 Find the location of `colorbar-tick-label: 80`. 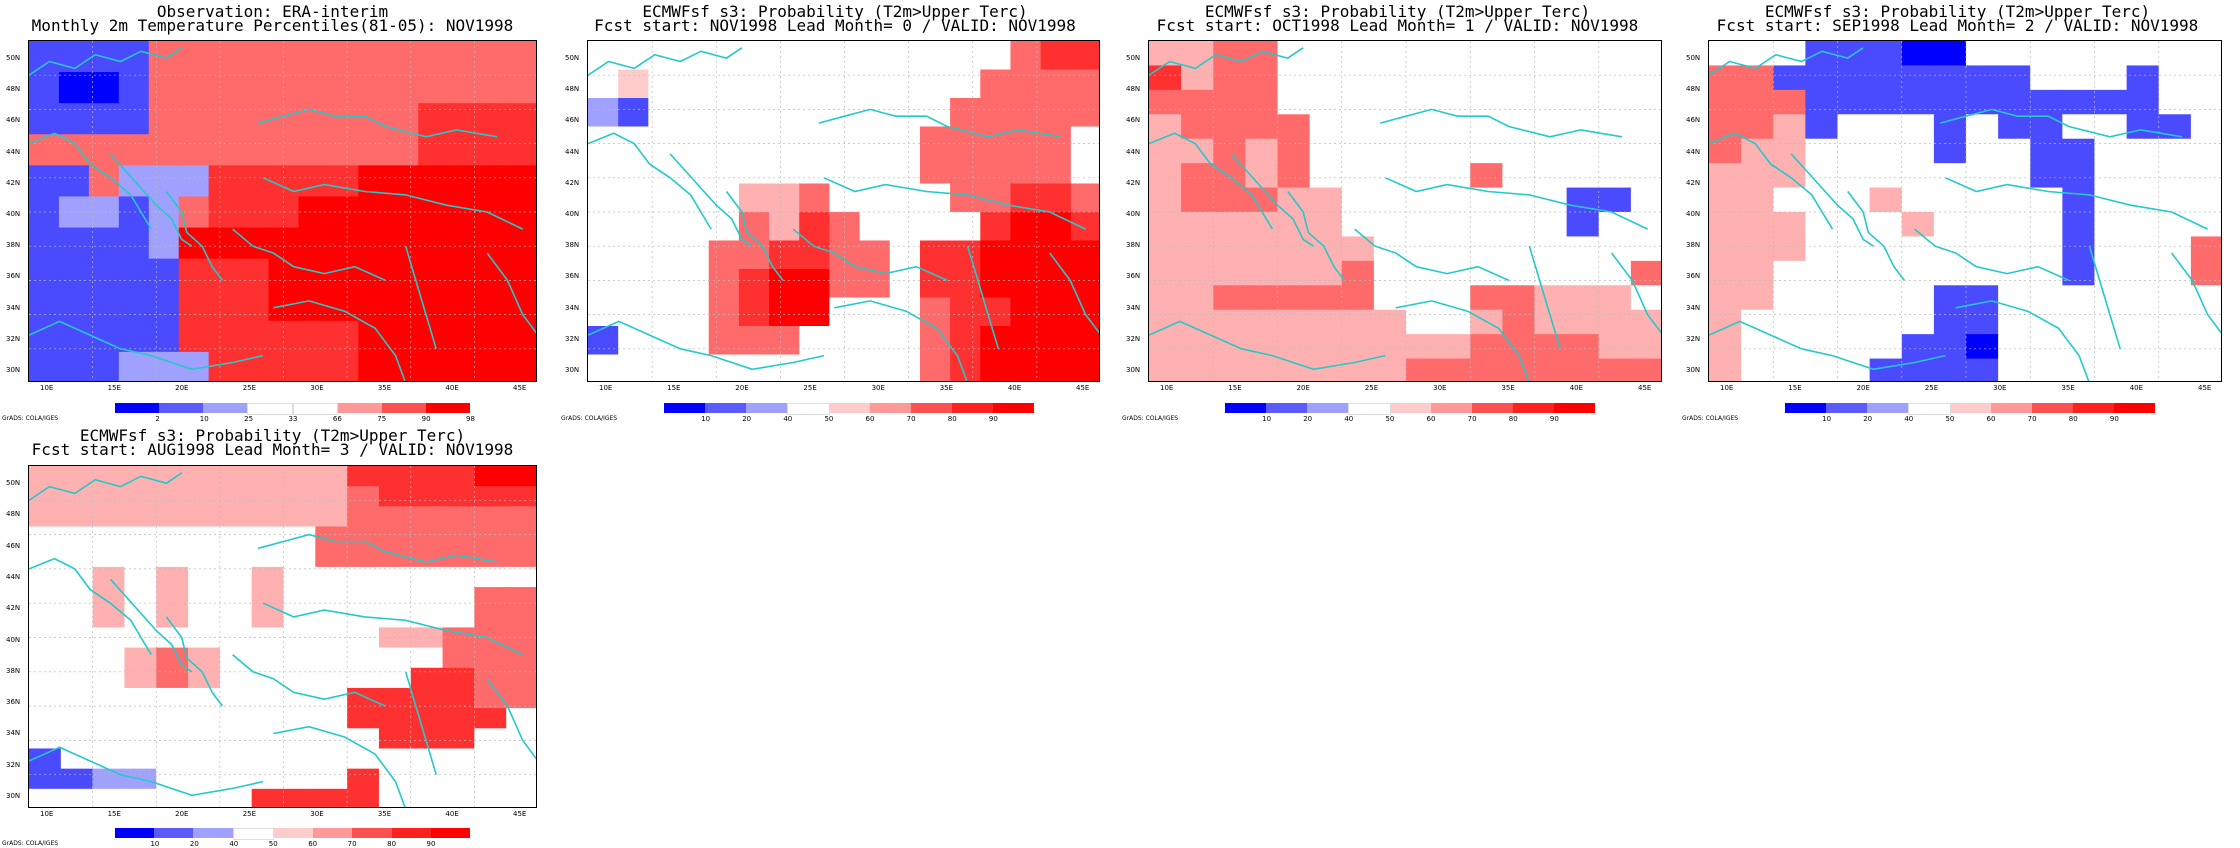

colorbar-tick-label: 80 is located at coordinates (2073, 419).